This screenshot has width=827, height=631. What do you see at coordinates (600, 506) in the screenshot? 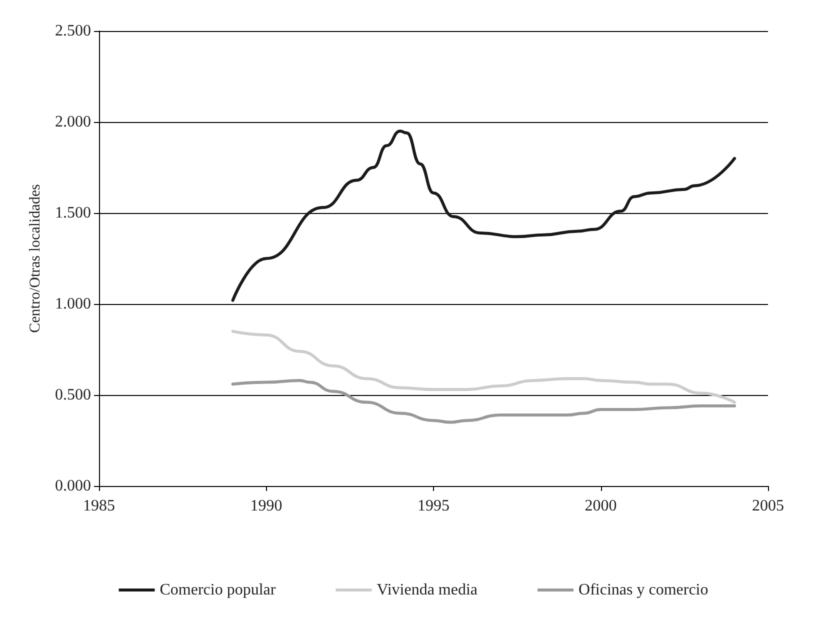
I see `x-tick-label: 2000` at bounding box center [600, 506].